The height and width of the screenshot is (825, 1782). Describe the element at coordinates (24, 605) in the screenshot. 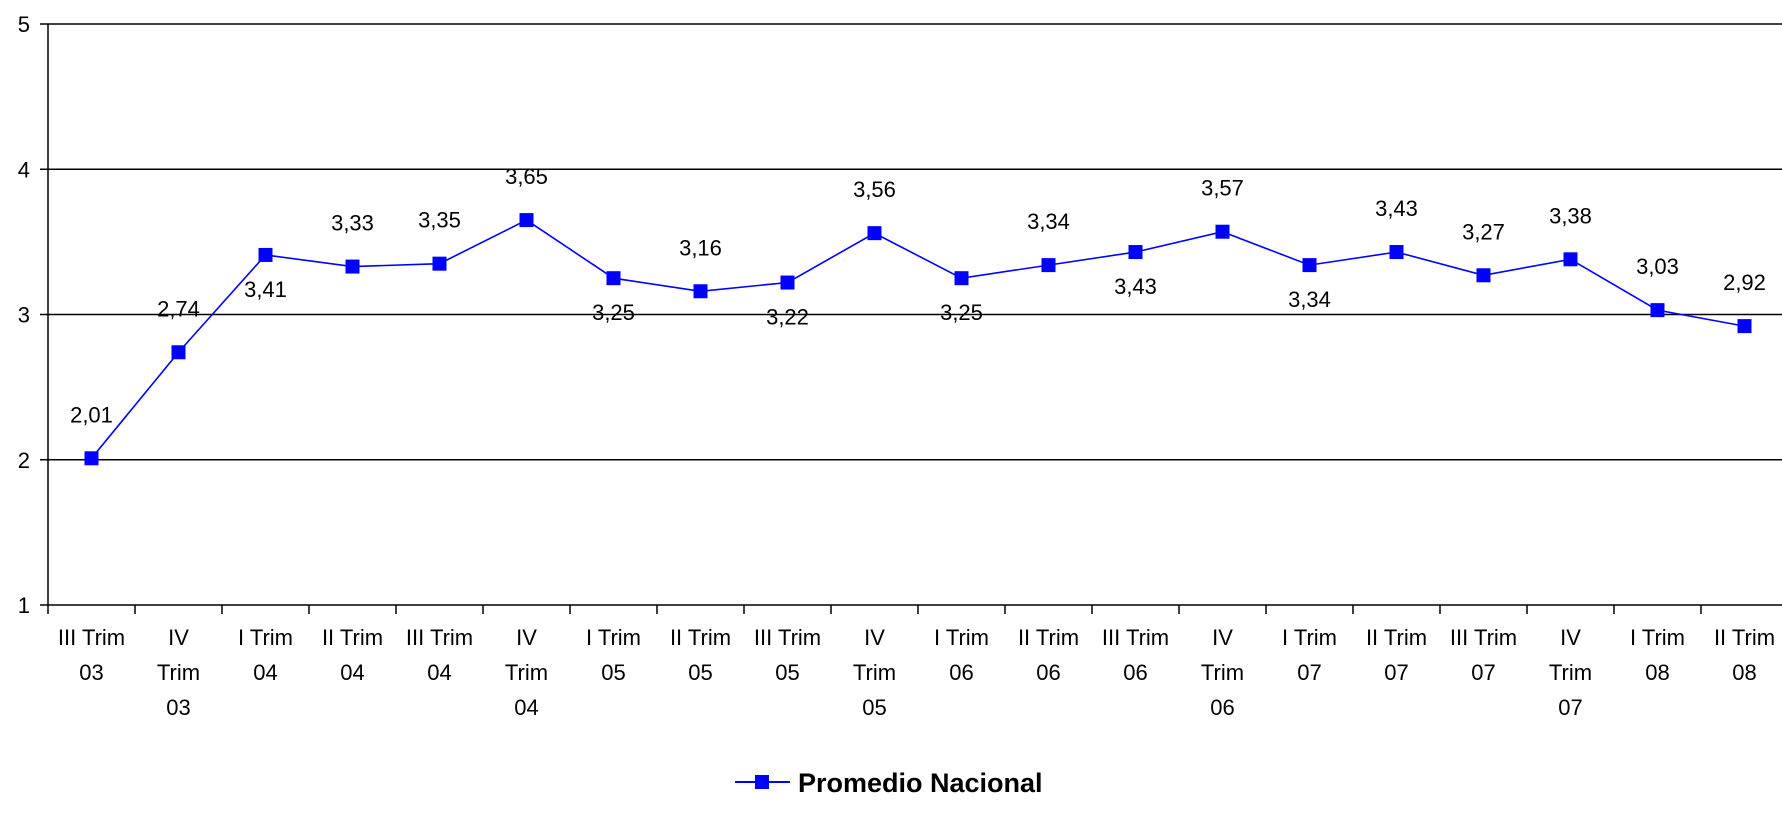

I see `y-tick-label: 1` at that location.